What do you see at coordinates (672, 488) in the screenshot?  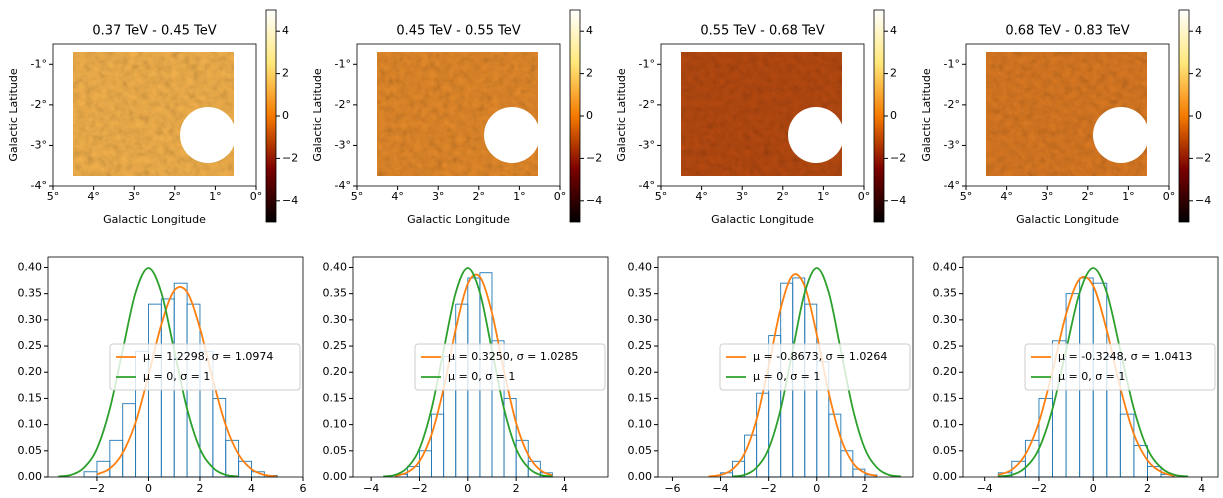 I see `x-tick-label: −6` at bounding box center [672, 488].